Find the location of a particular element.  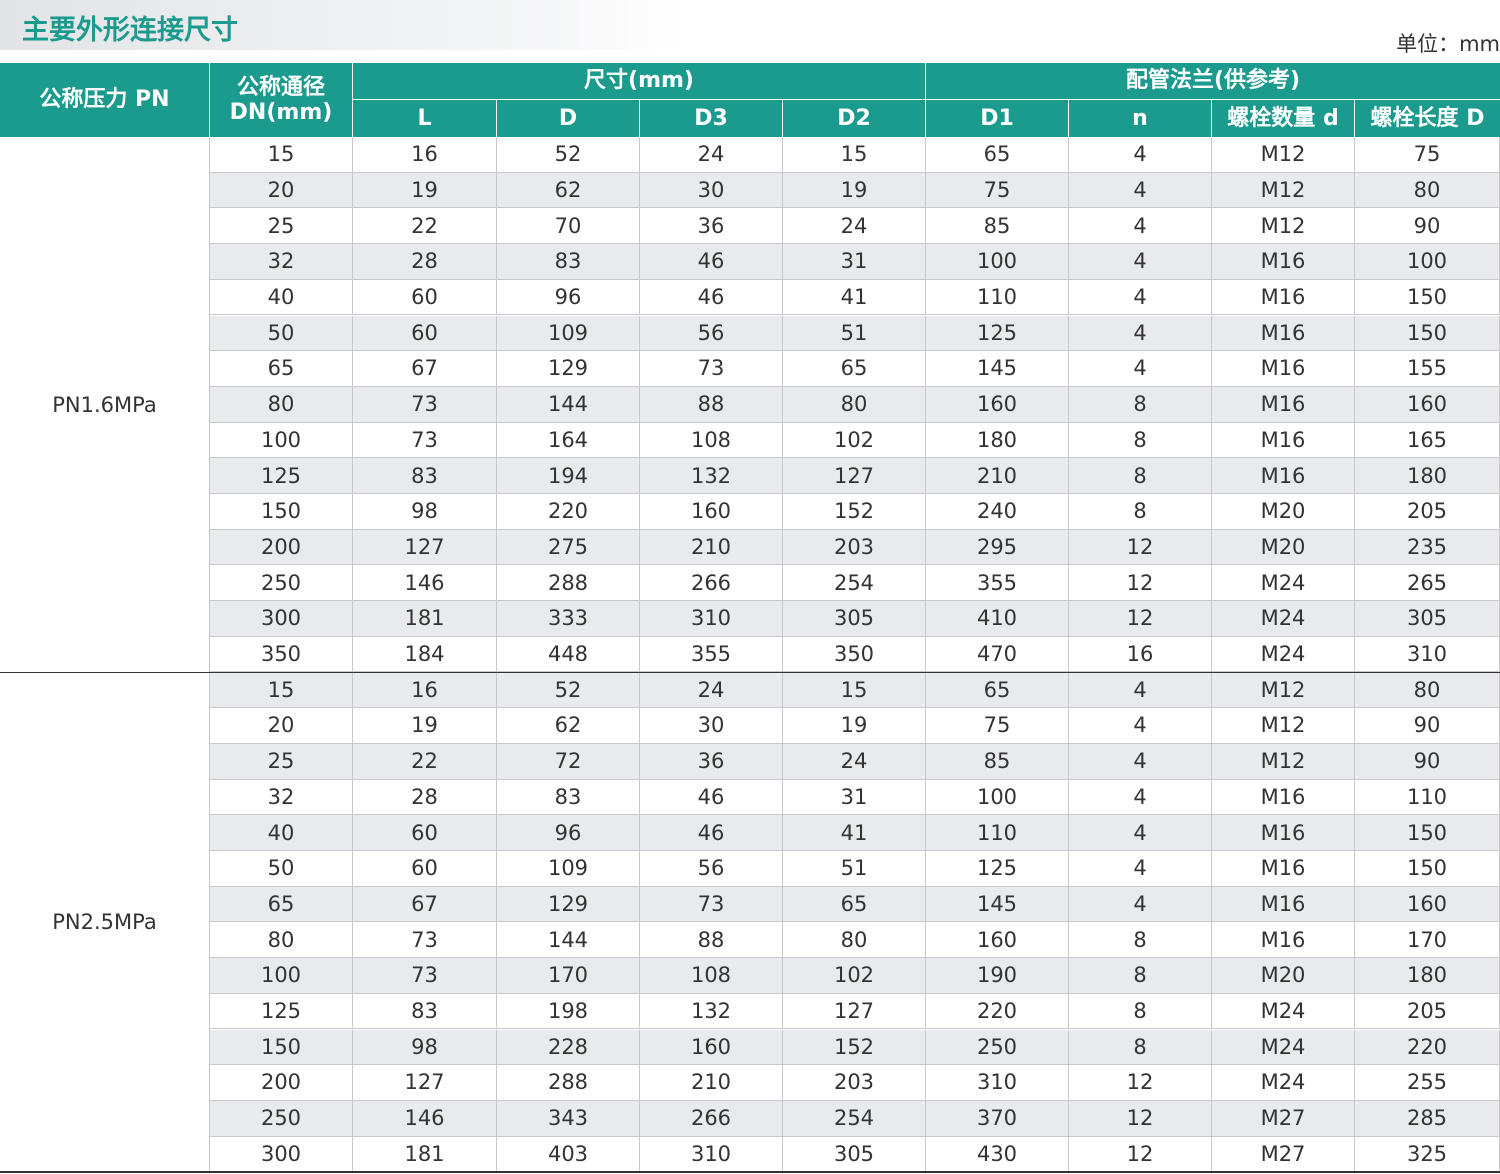

cell: 60 is located at coordinates (425, 333).